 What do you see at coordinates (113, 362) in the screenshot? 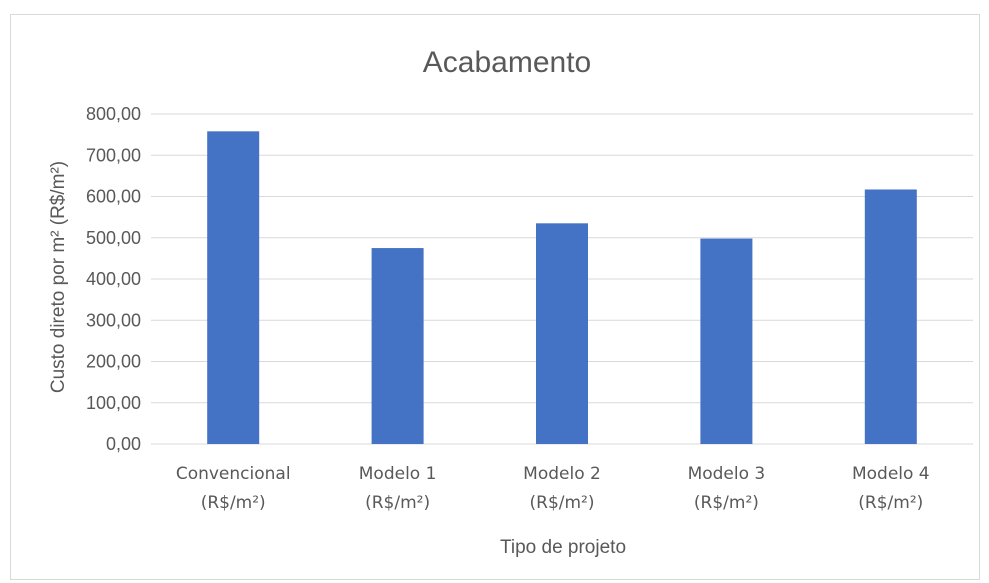
I see `y-tick-label: 200,00` at bounding box center [113, 362].